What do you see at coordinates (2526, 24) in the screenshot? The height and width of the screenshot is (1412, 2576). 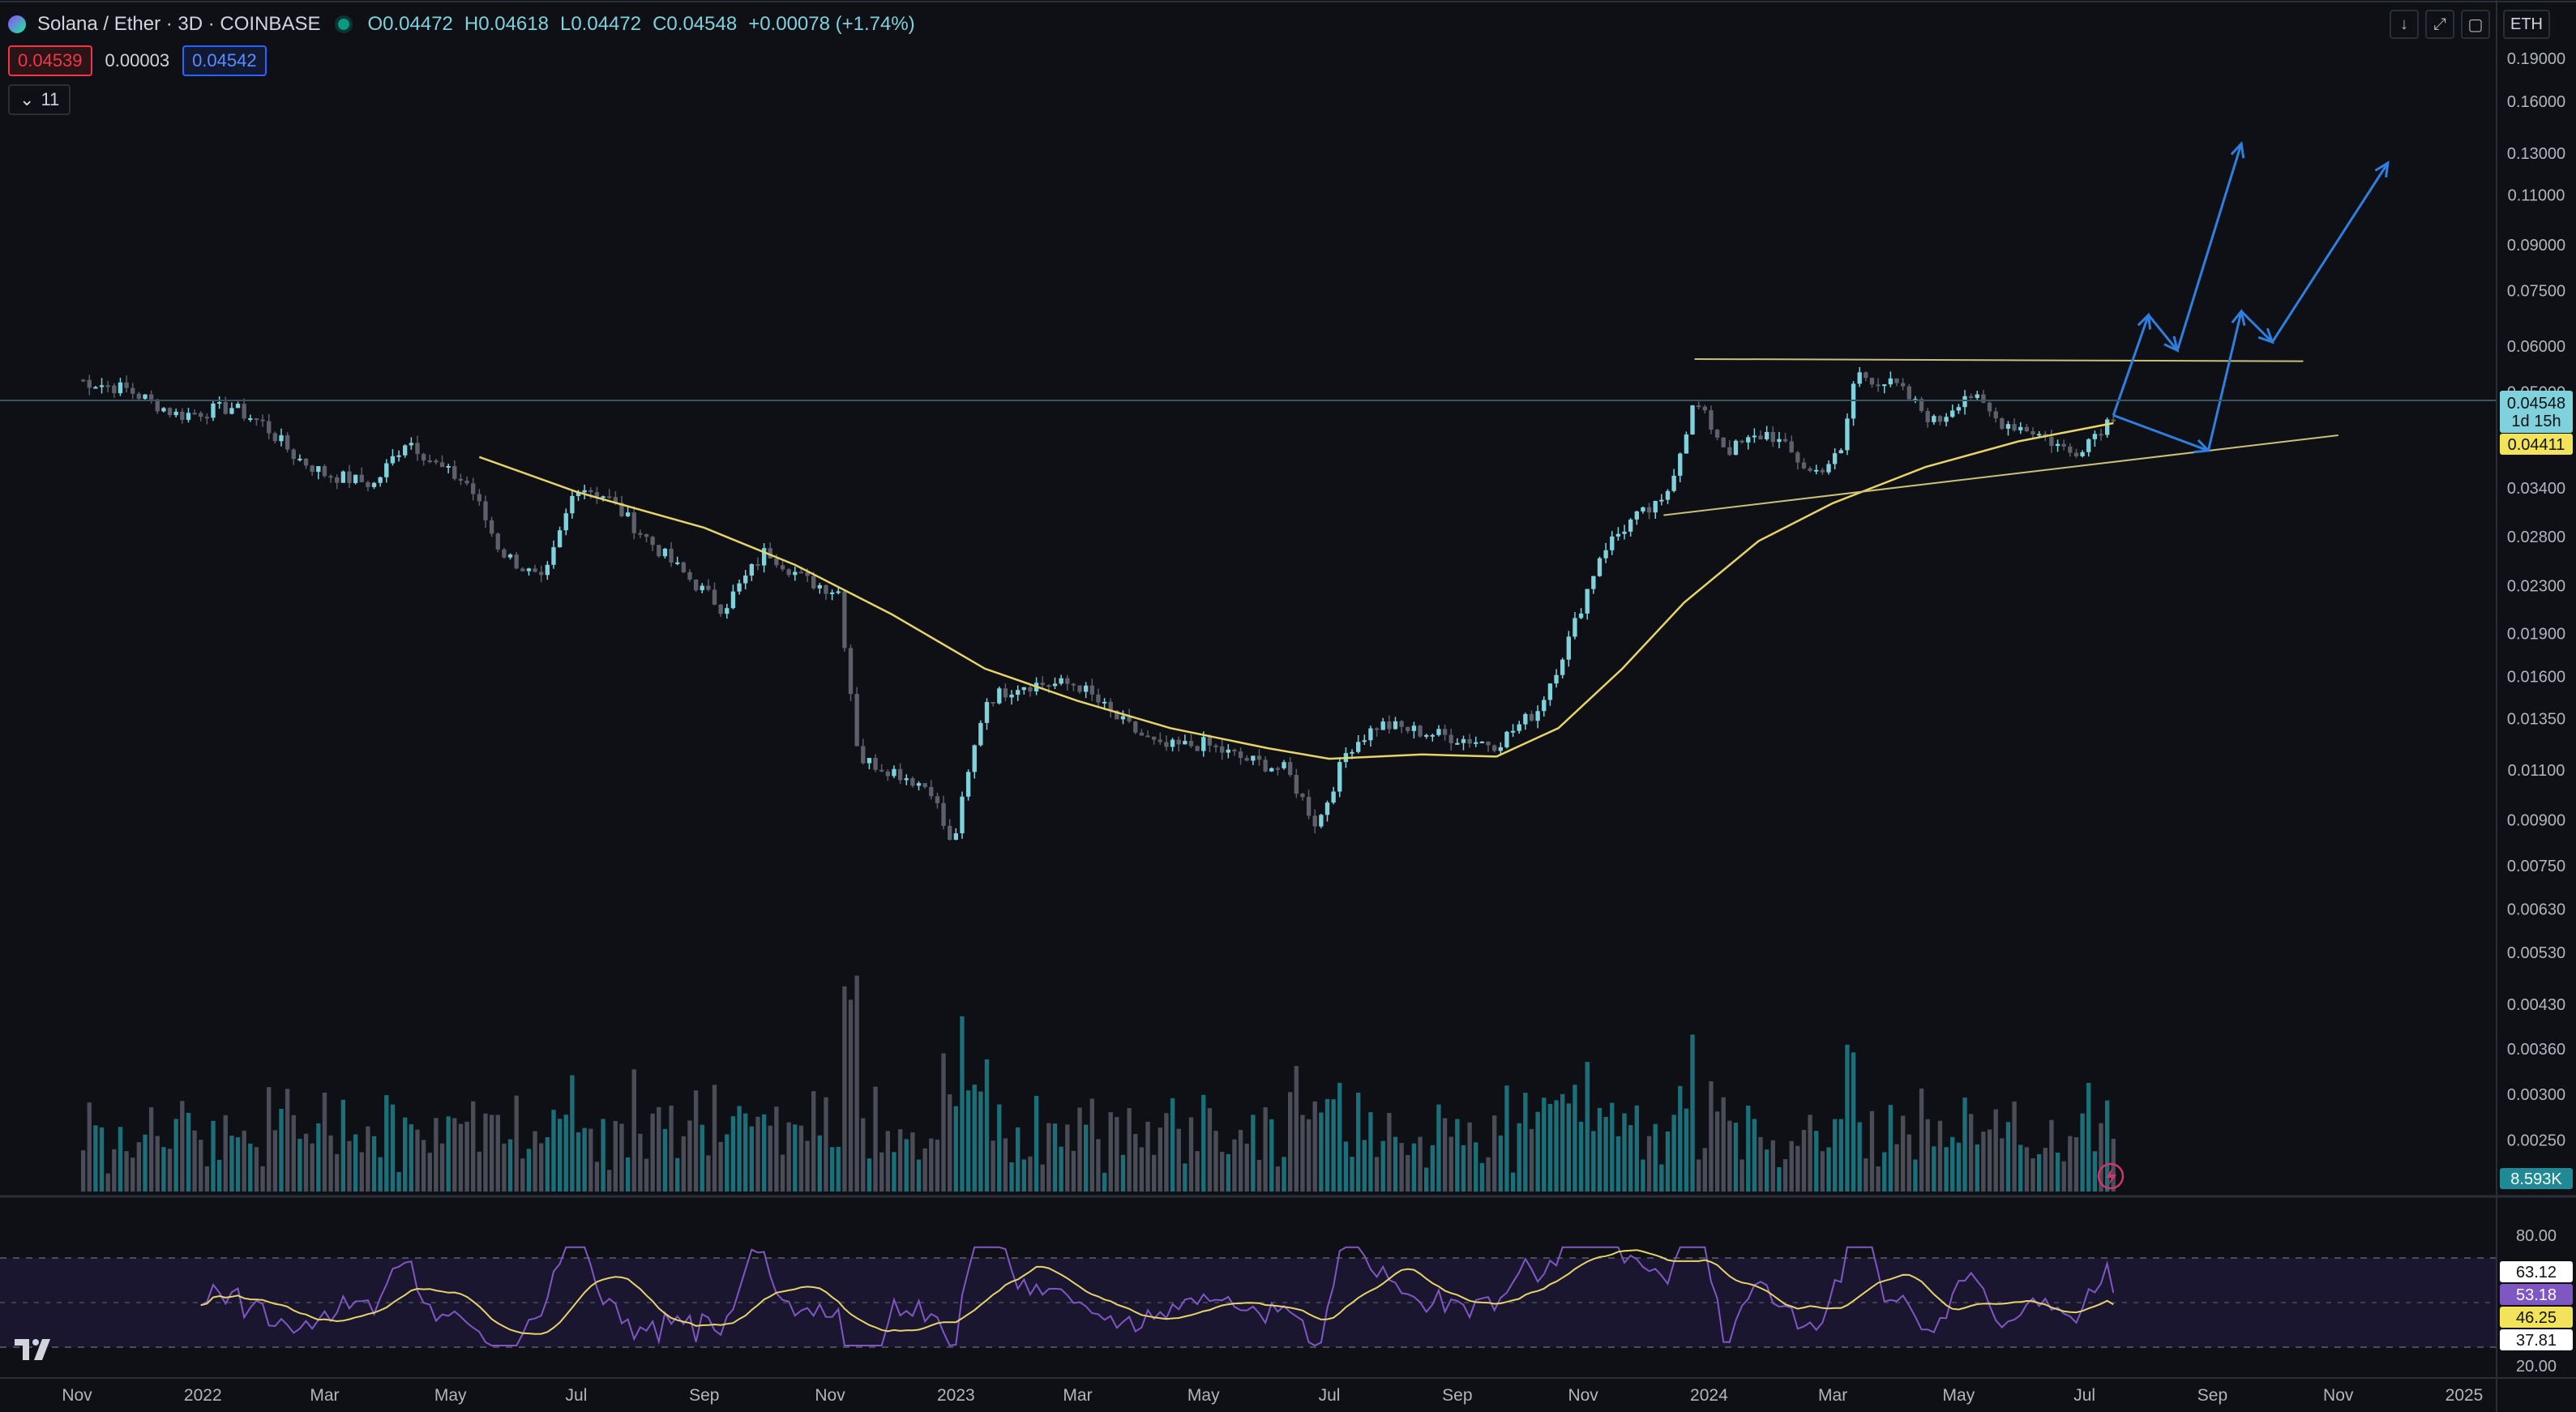 I see `currency-button: ETH` at bounding box center [2526, 24].